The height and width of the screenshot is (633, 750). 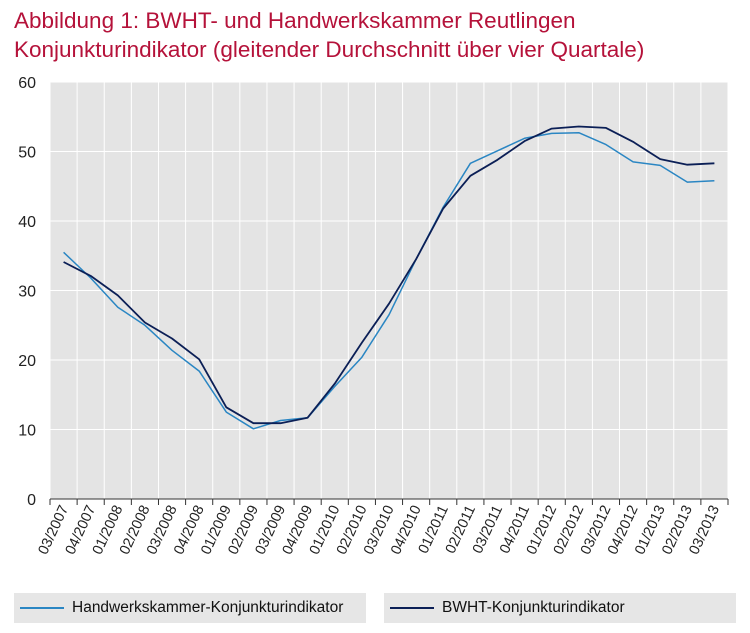 What do you see at coordinates (42, 608) in the screenshot?
I see `legend-swatch-handwerkskammer` at bounding box center [42, 608].